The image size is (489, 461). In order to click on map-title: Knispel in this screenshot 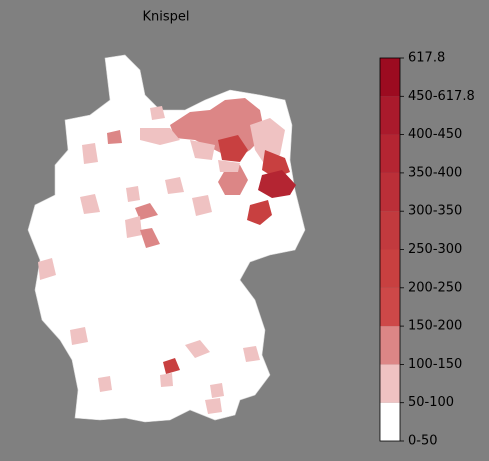, I will do `click(165, 17)`.